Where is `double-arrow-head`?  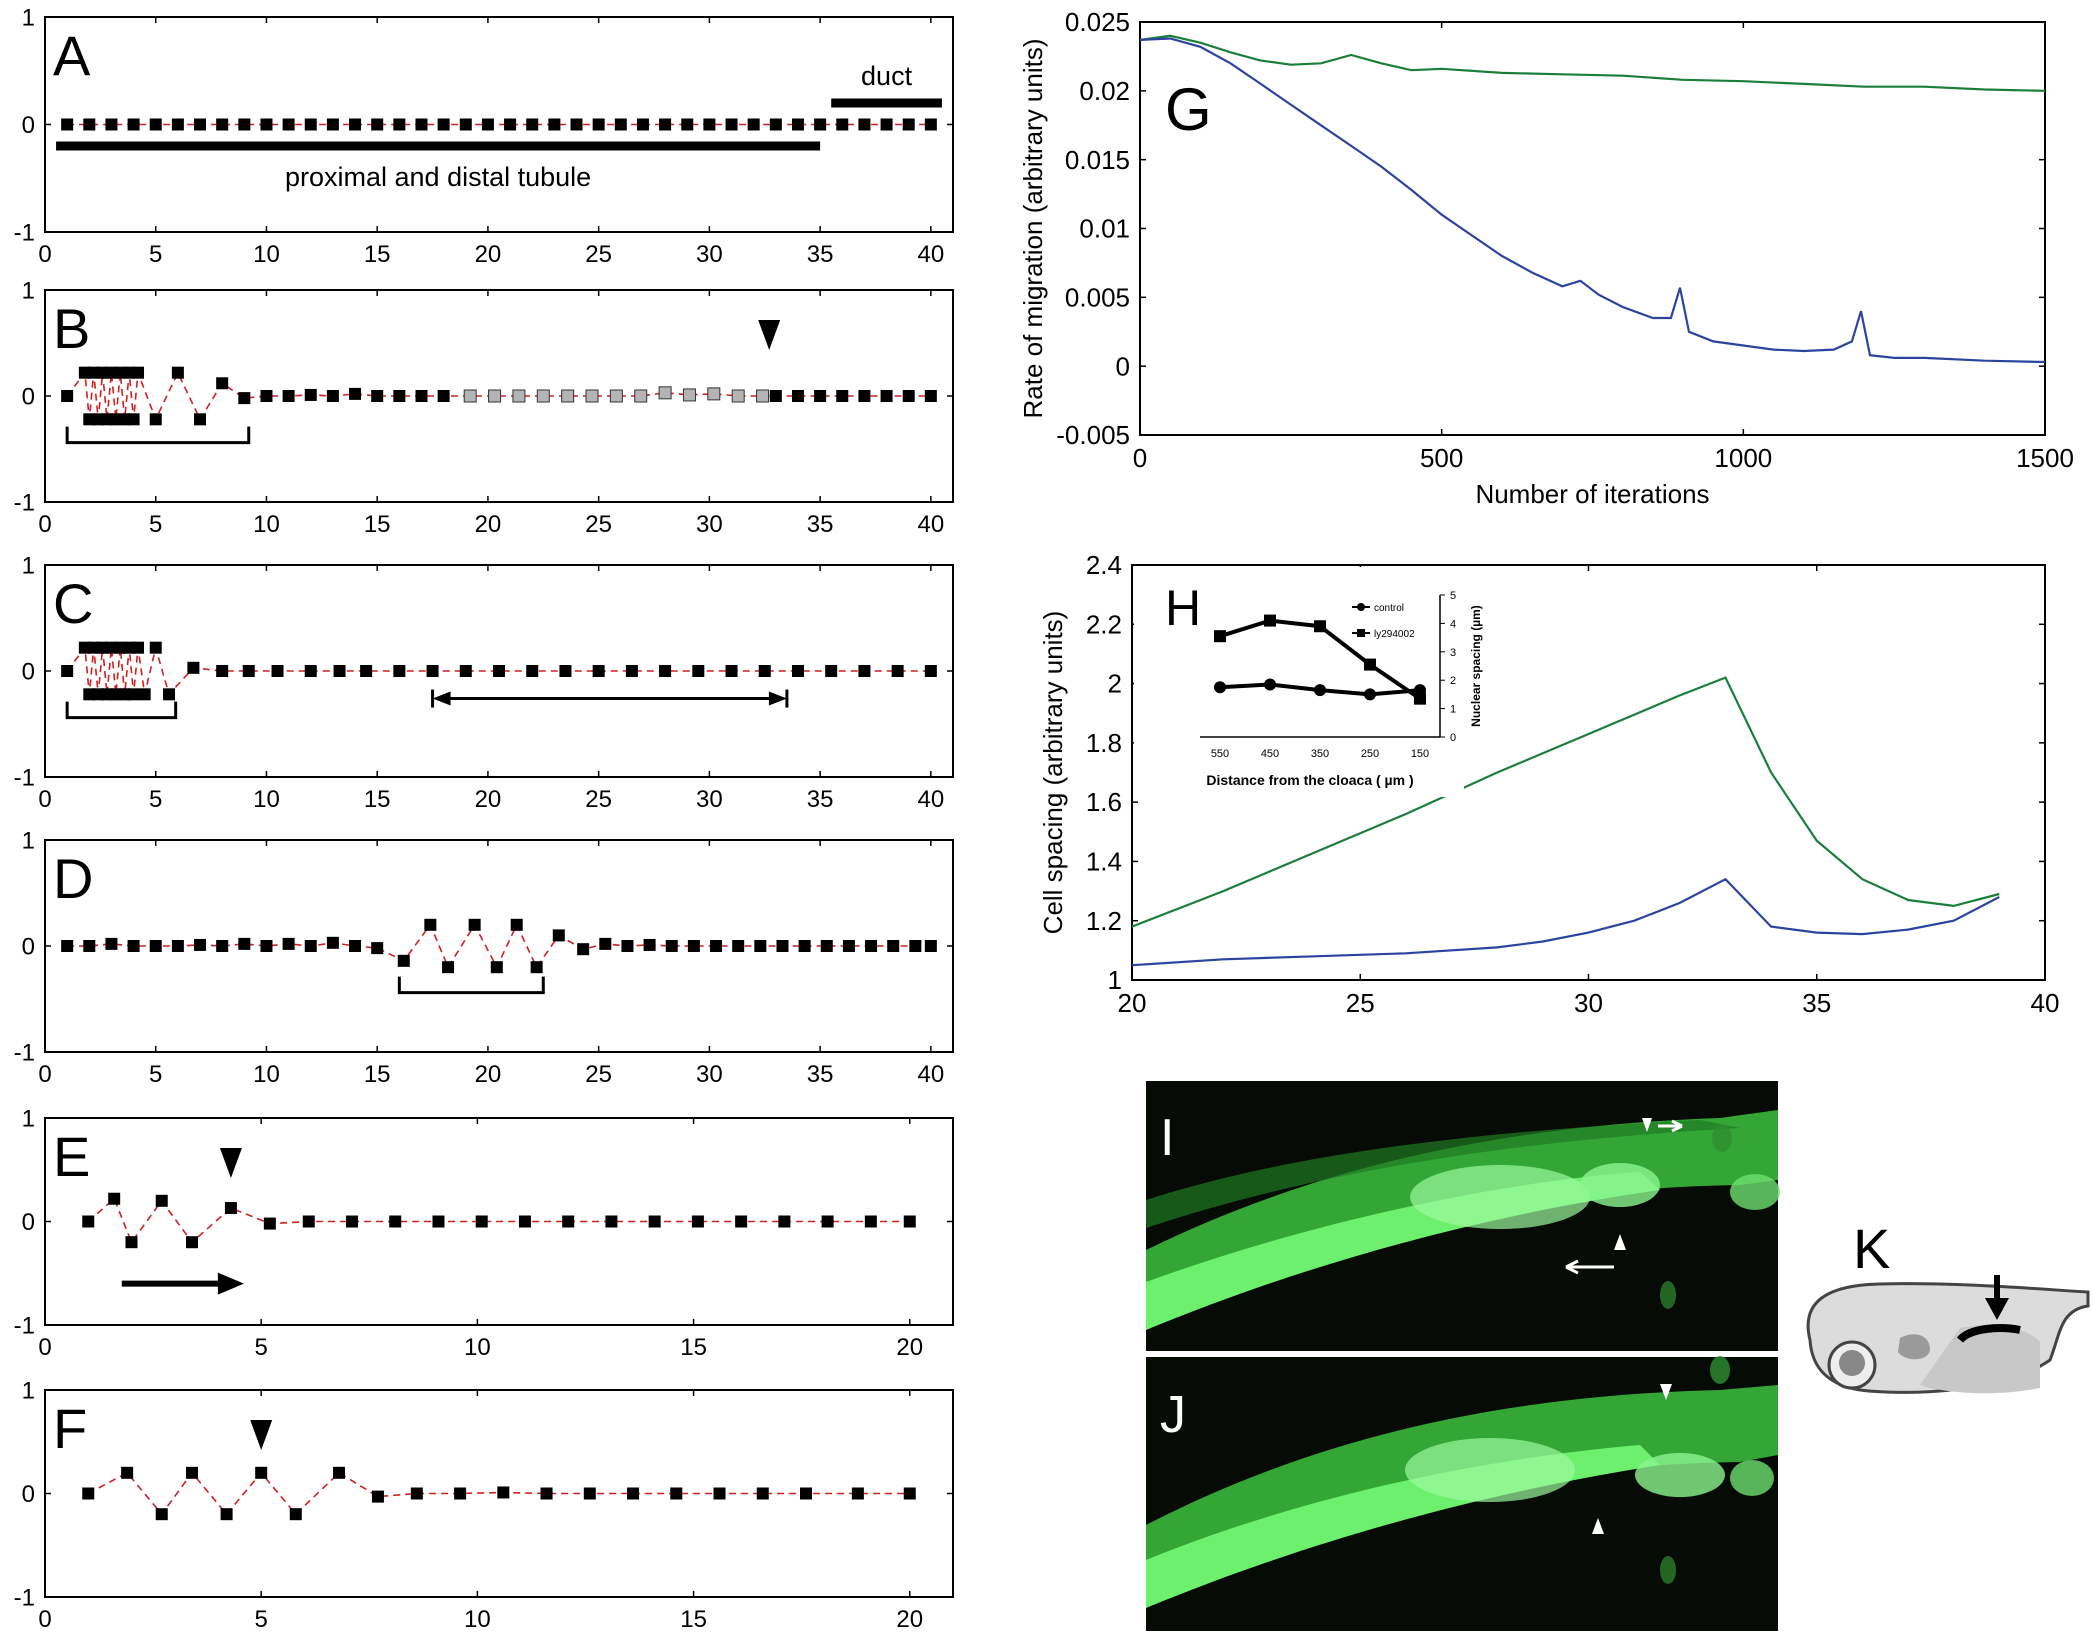
double-arrow-head is located at coordinates (777, 698).